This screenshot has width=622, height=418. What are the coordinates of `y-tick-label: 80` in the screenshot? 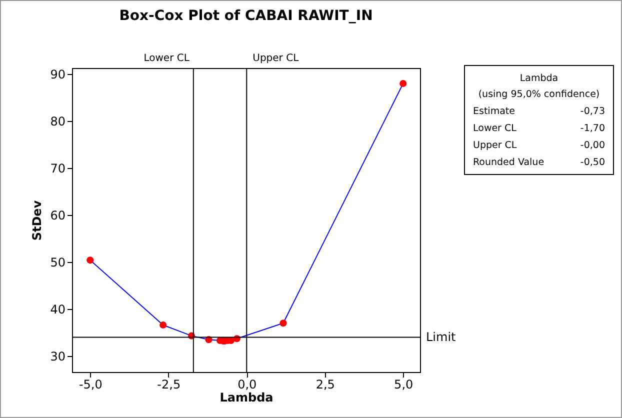 It's located at (58, 121).